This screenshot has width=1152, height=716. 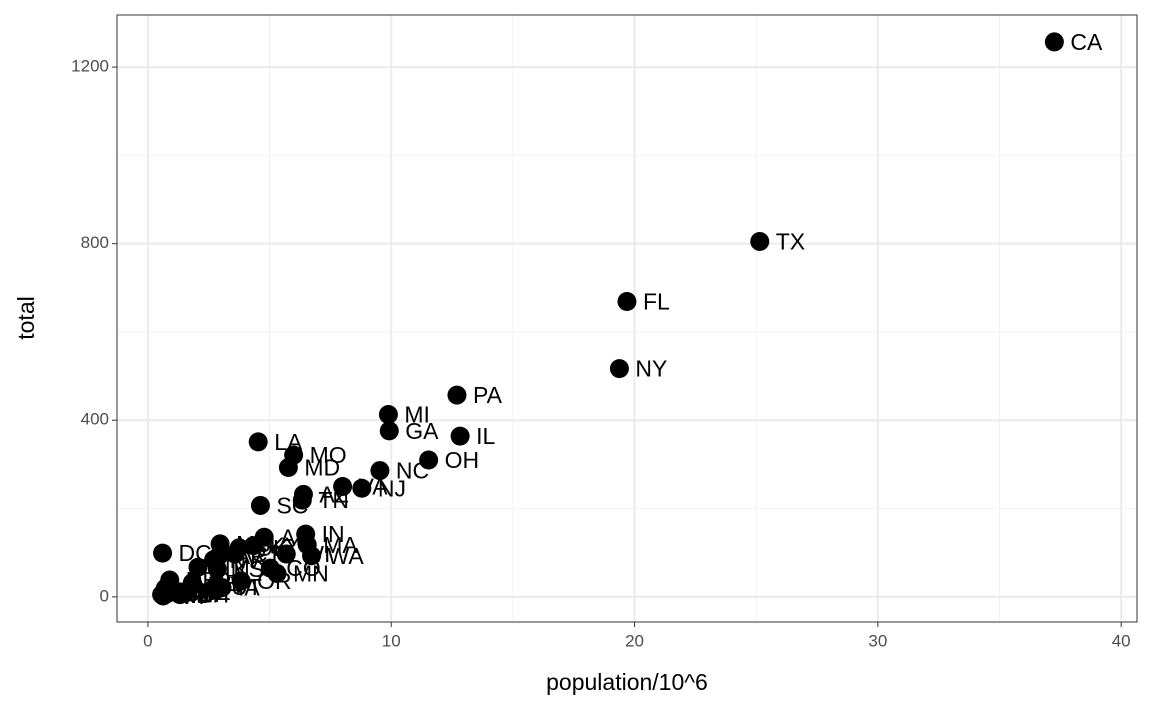 I want to click on point-label: UT, so click(x=246, y=587).